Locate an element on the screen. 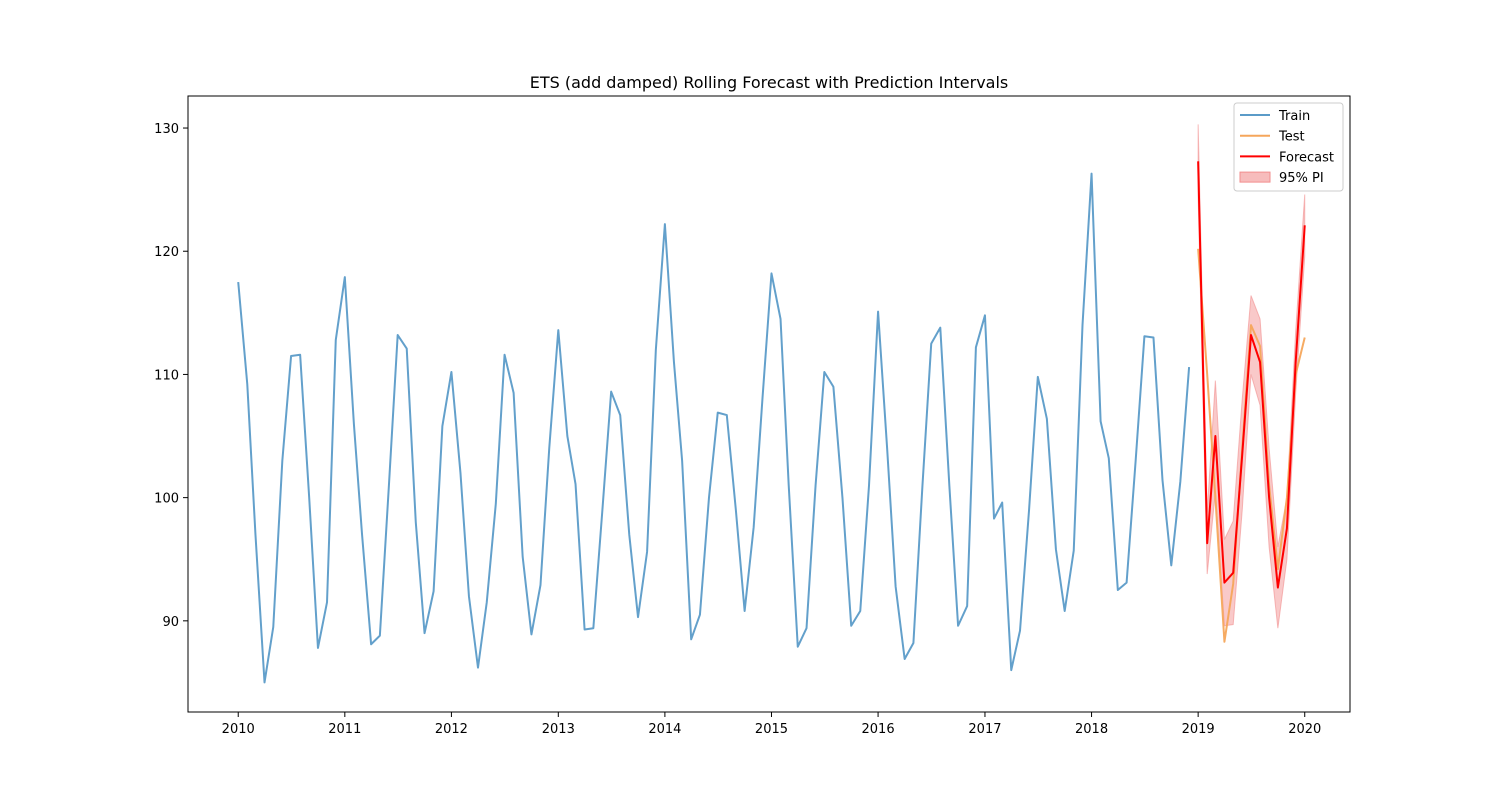  y-tick-label: 100 is located at coordinates (166, 499).